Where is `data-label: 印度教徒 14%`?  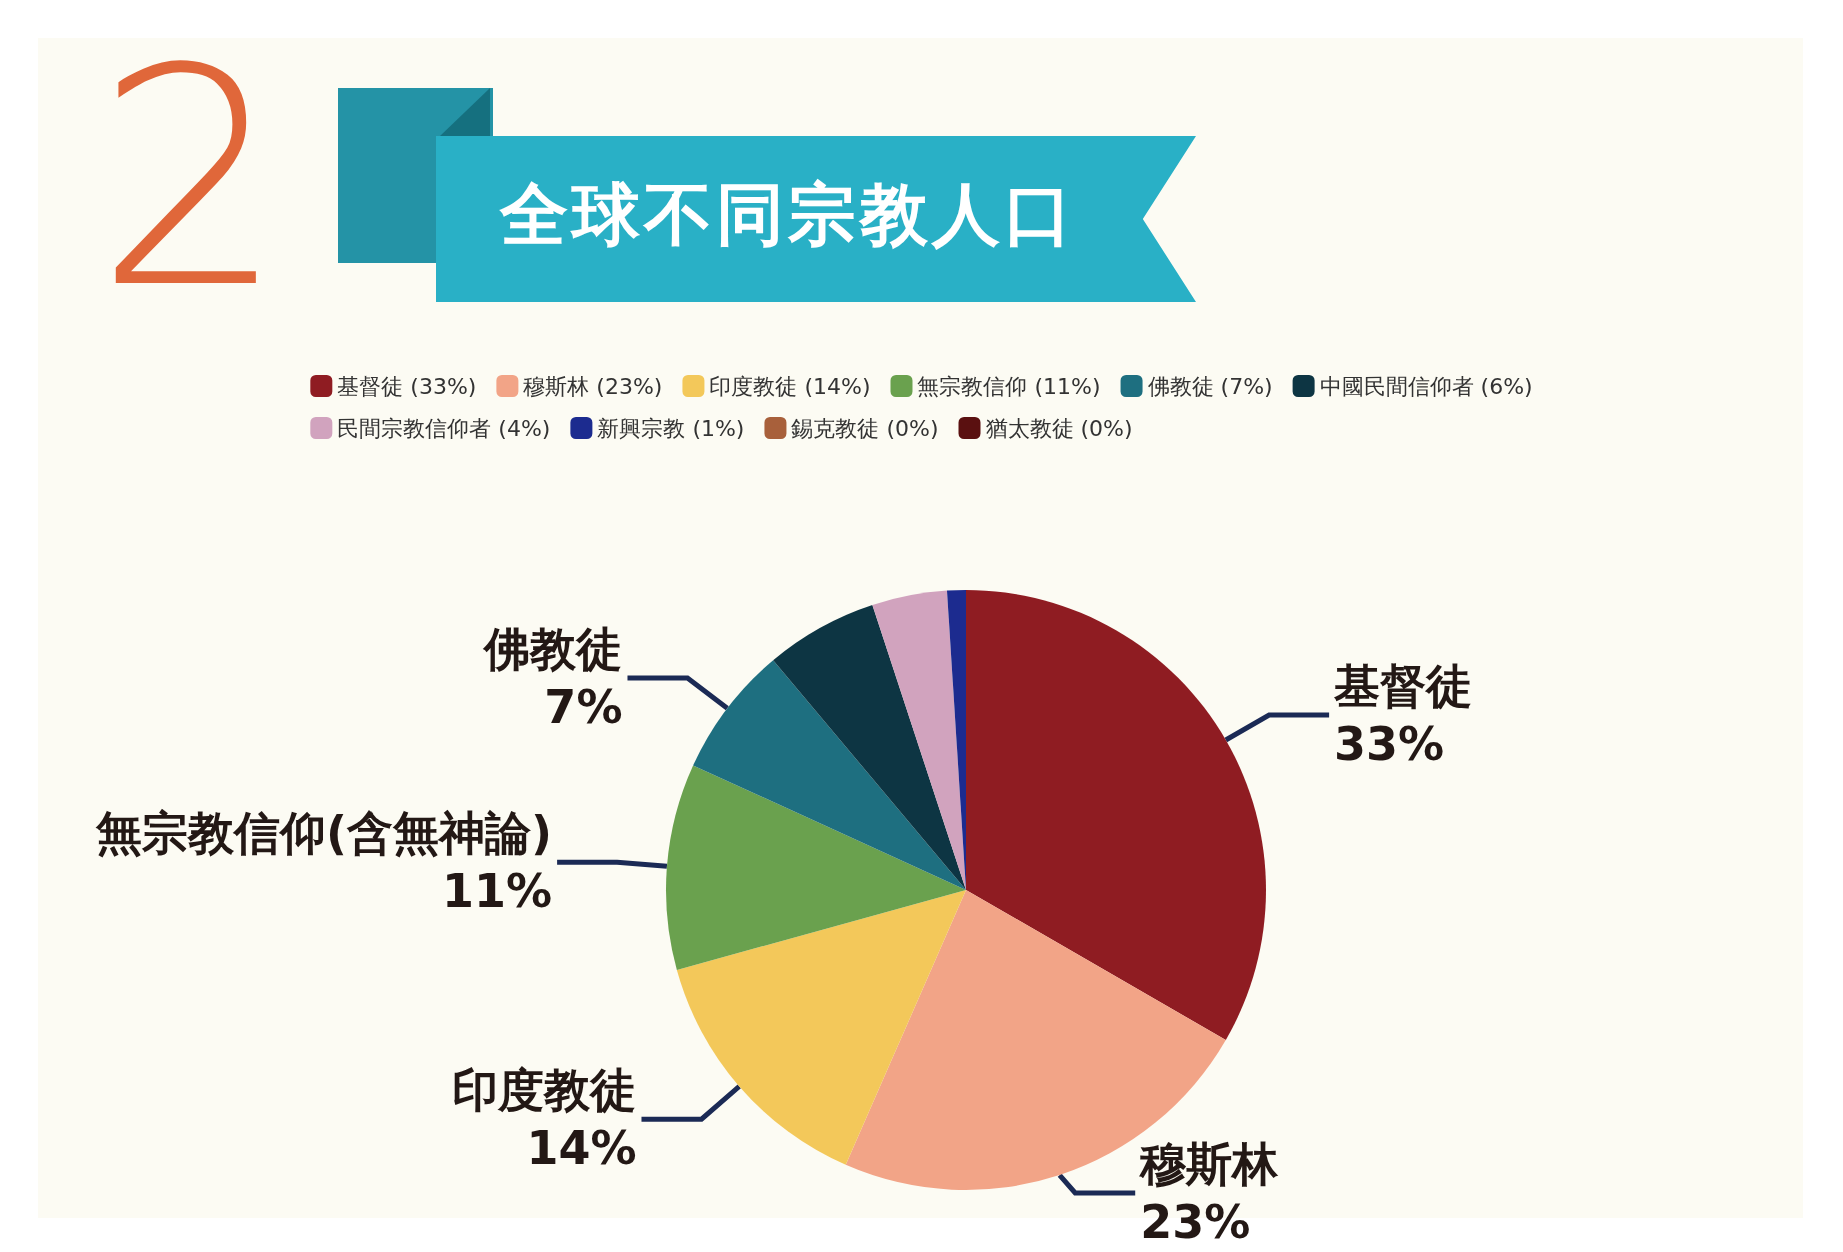
data-label: 印度教徒 14% is located at coordinates (544, 1119).